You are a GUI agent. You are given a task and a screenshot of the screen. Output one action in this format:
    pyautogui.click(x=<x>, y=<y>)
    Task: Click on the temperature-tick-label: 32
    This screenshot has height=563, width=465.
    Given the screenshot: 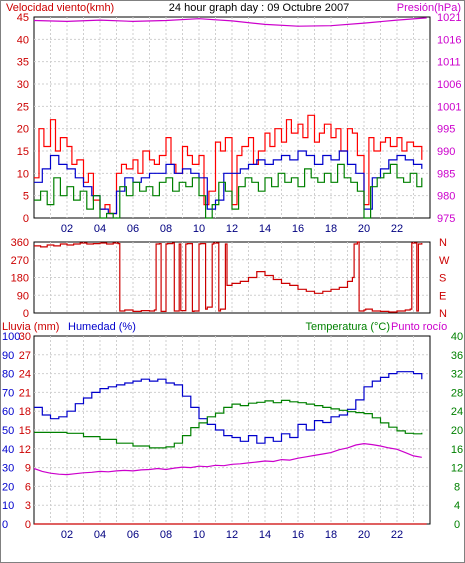 What is the action you would take?
    pyautogui.click(x=457, y=375)
    